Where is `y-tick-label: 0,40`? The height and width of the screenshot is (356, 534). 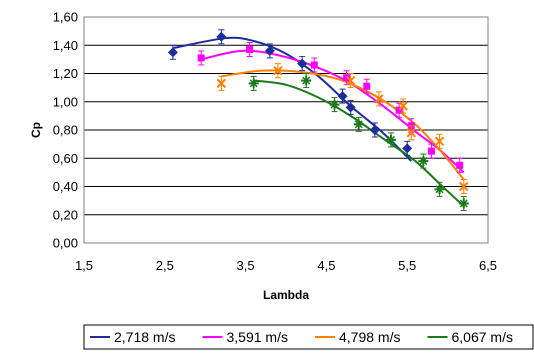 y-tick-label: 0,40 is located at coordinates (65, 186).